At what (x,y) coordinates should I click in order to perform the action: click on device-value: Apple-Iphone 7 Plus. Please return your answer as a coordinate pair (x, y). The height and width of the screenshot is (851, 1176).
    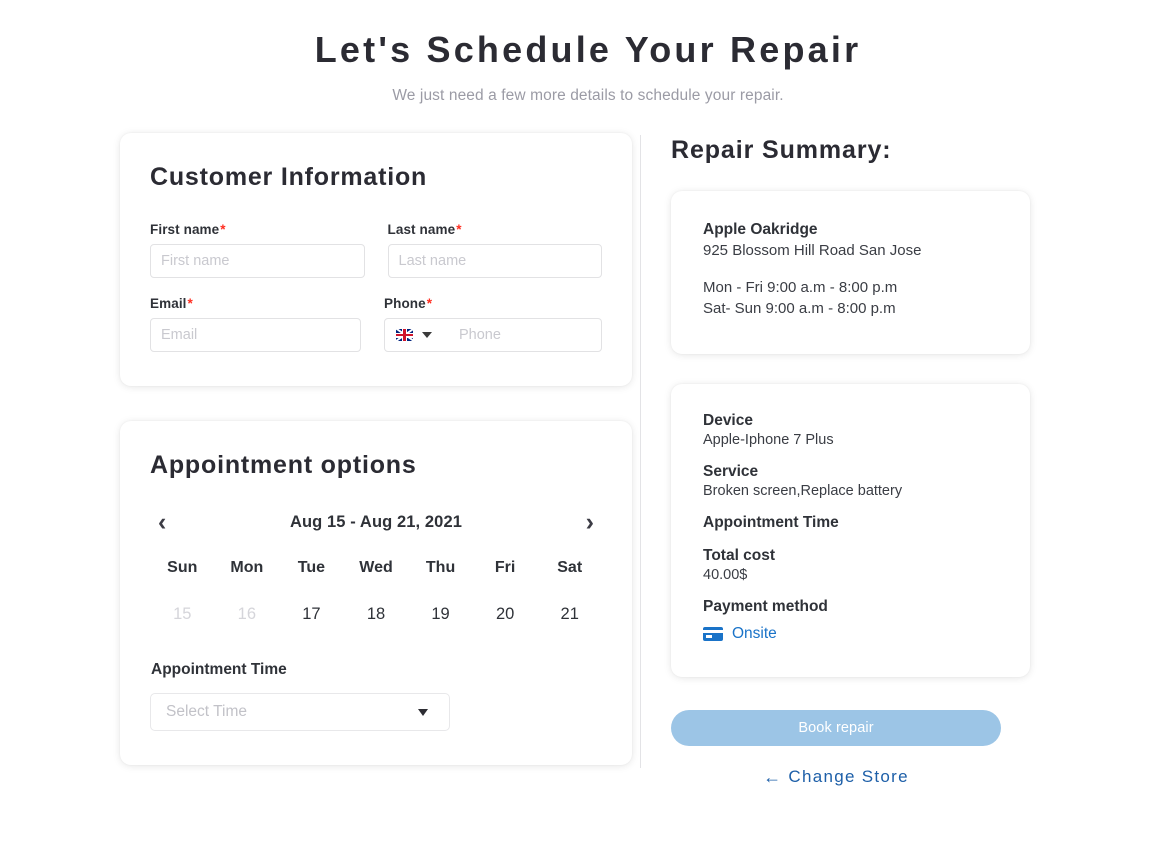
    Looking at the image, I should click on (768, 439).